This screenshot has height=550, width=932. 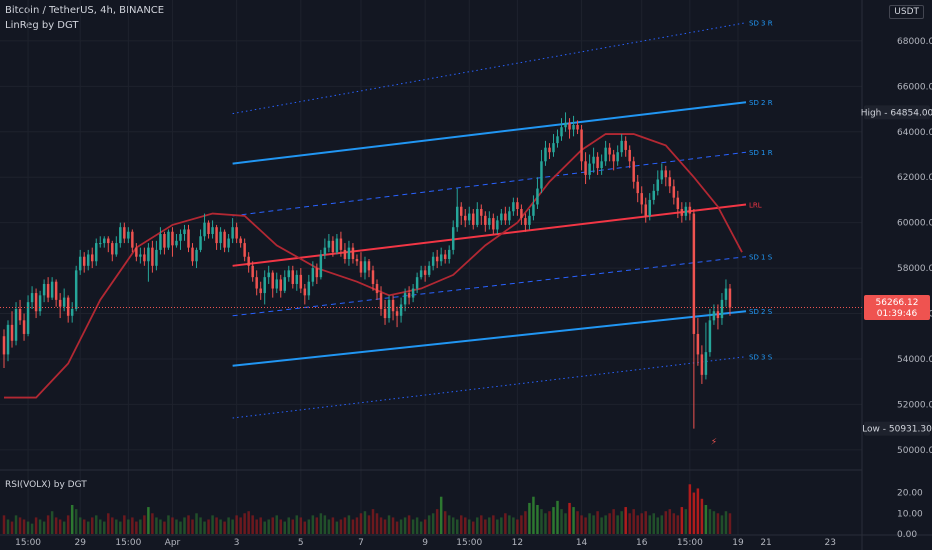 I want to click on y-tick-label: 66000.00, so click(x=914, y=87).